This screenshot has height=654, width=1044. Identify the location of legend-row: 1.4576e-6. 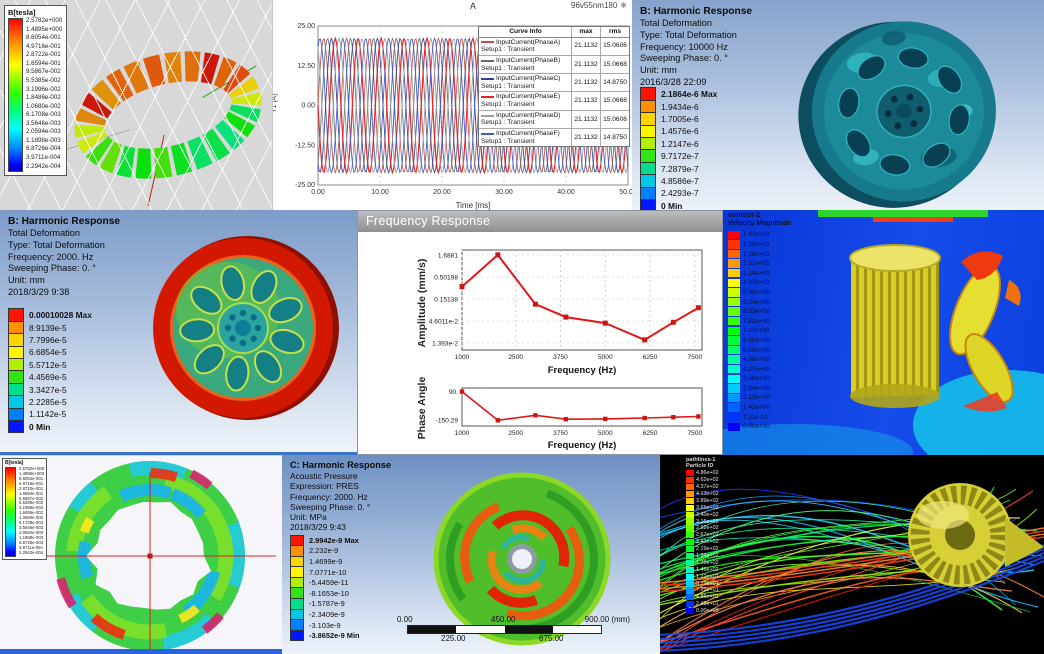
(678, 131).